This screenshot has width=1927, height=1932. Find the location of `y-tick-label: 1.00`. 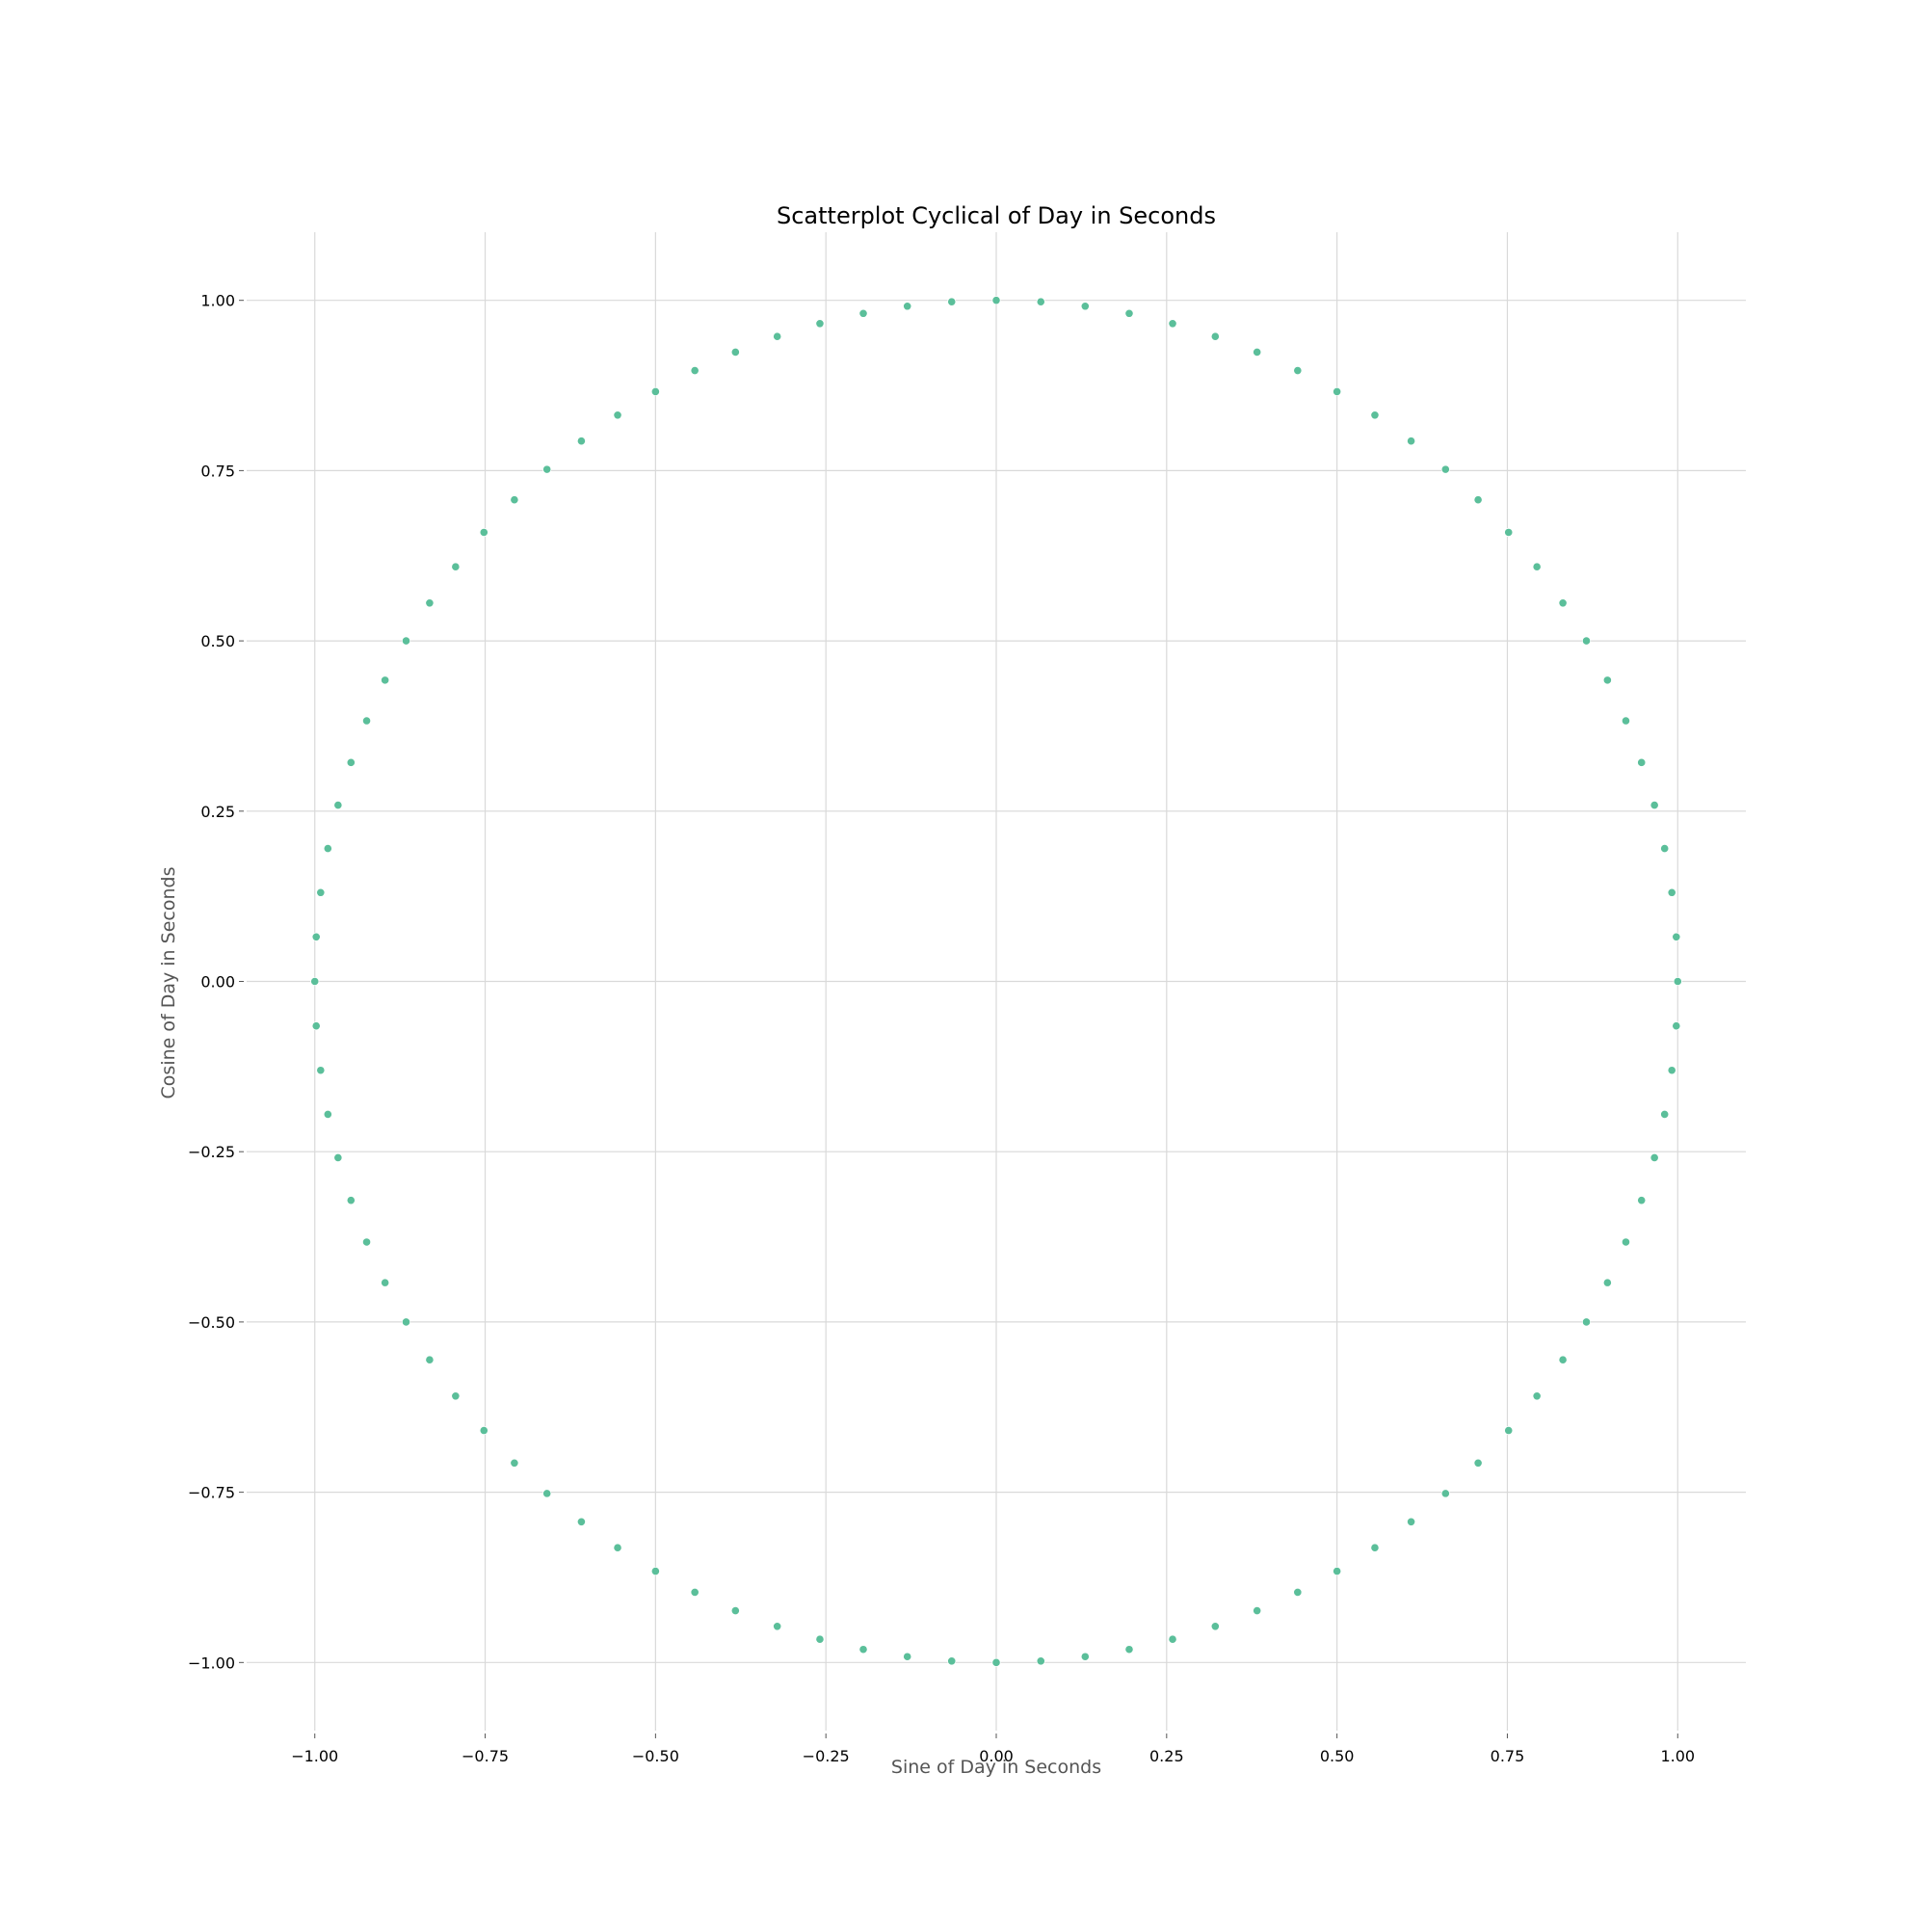

y-tick-label: 1.00 is located at coordinates (217, 301).